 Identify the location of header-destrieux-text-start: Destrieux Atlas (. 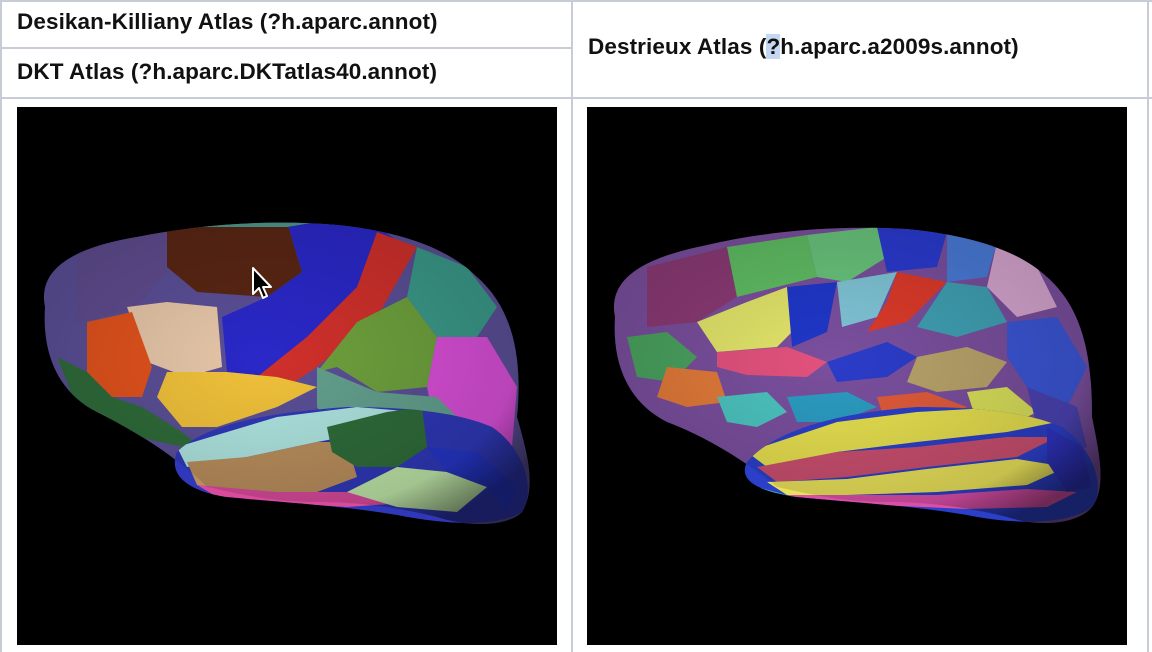
(677, 46).